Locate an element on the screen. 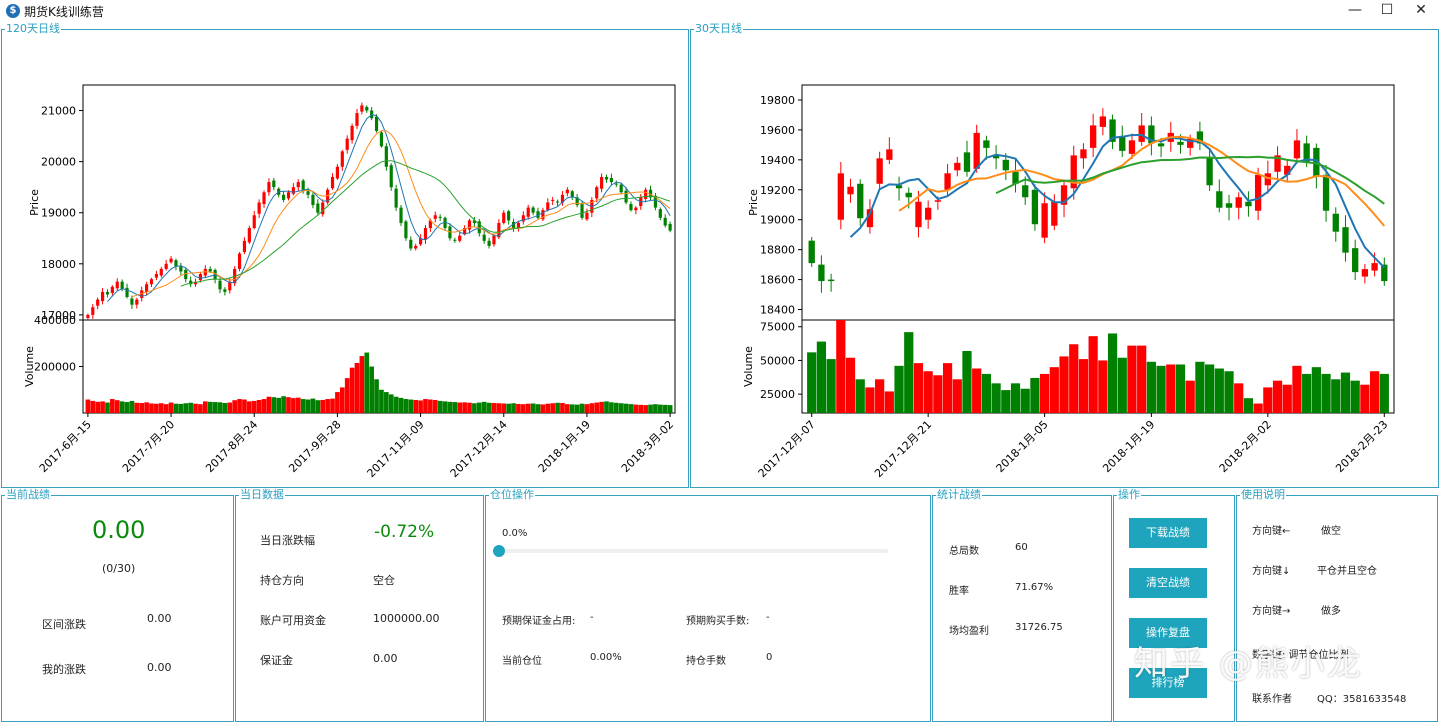 The height and width of the screenshot is (723, 1440). help-key-right: 方向键→ is located at coordinates (1271, 611).